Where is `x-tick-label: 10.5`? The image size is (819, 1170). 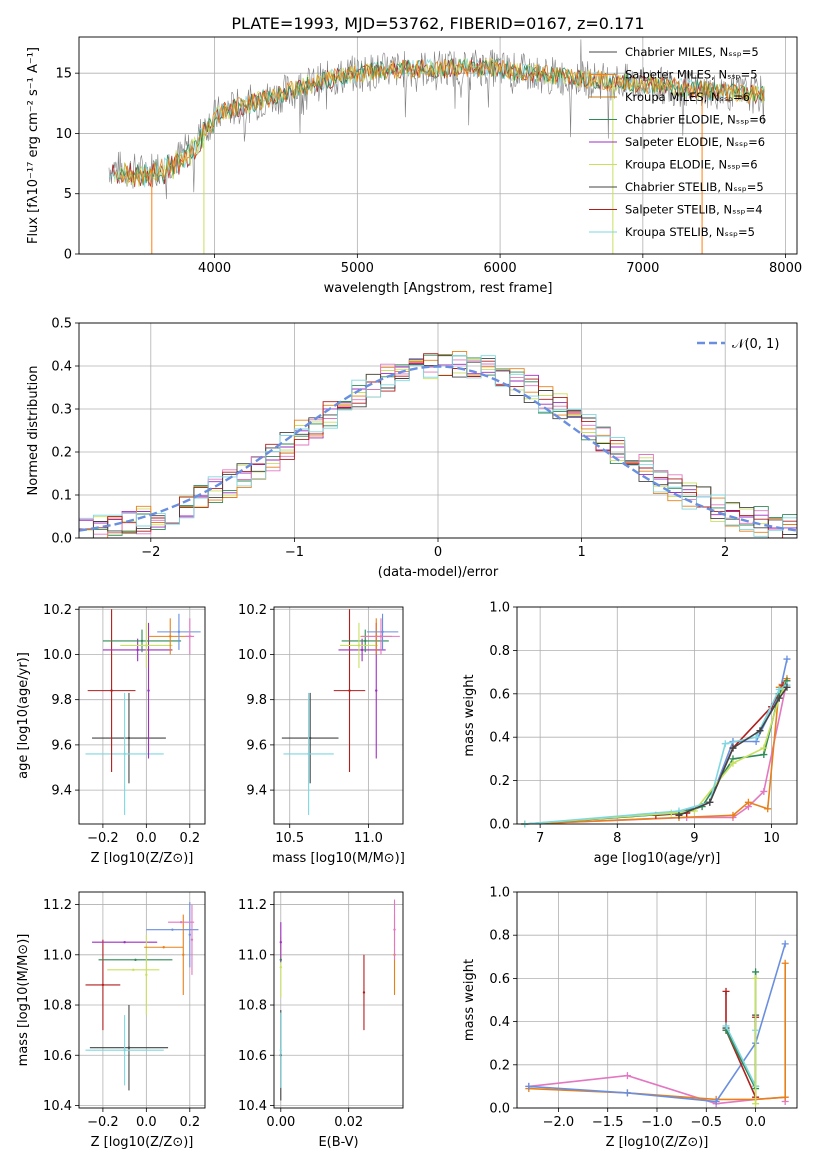
x-tick-label: 10.5 is located at coordinates (289, 838).